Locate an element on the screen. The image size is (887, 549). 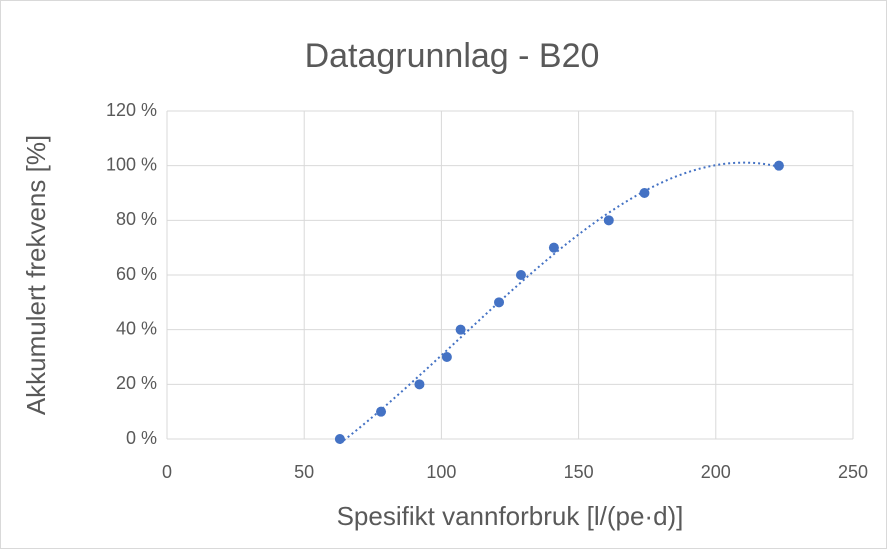
x-tick-label: 0 is located at coordinates (167, 472).